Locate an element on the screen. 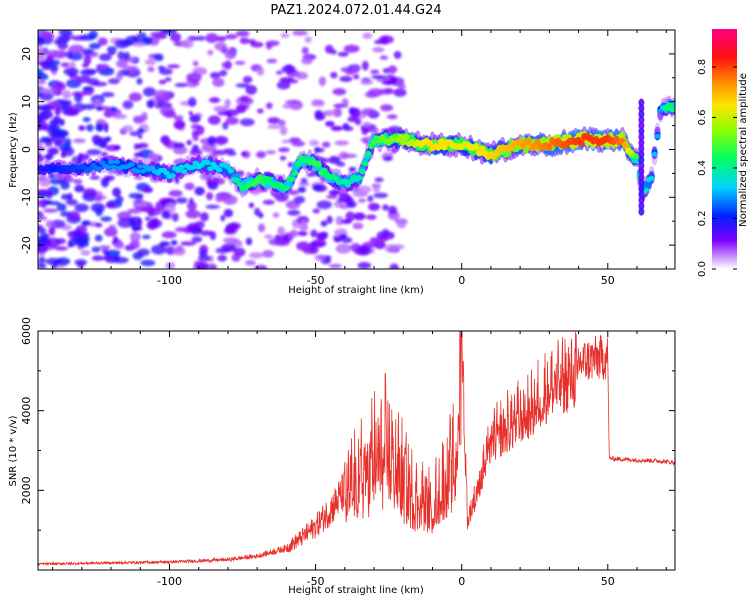 The height and width of the screenshot is (600, 750). x-tick-label: -100 is located at coordinates (169, 280).